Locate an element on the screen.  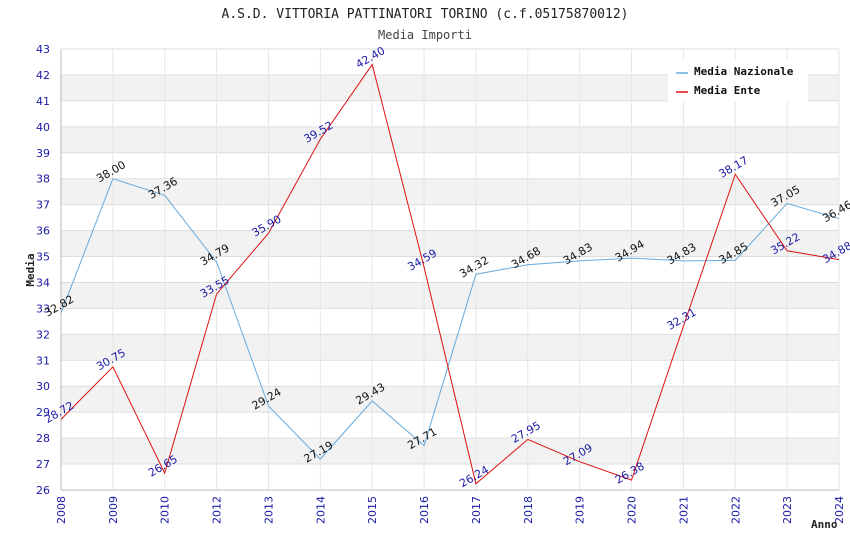
y-tick-label: 27 is located at coordinates (43, 464).